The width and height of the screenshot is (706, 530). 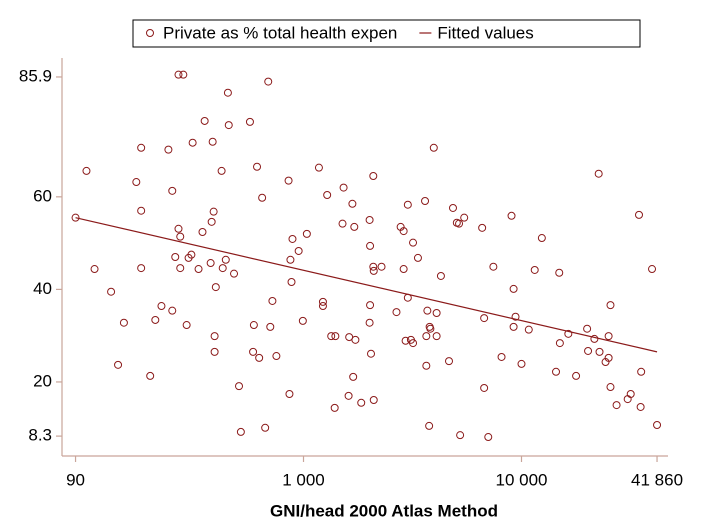 I want to click on legend-marker, so click(x=150, y=33).